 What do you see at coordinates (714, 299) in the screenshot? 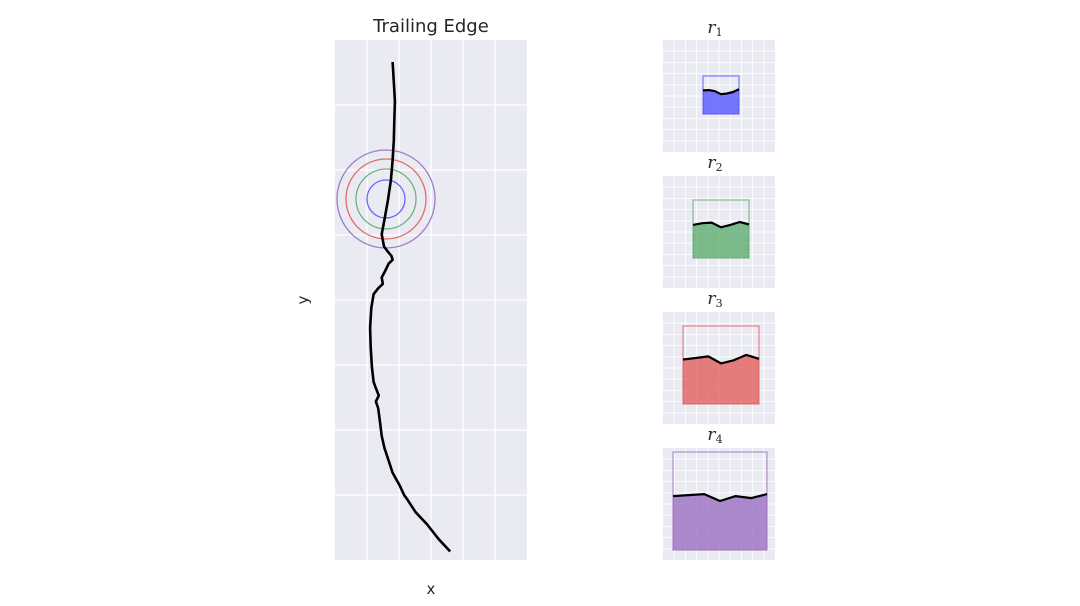
I see `panel-r3-title: r3` at bounding box center [714, 299].